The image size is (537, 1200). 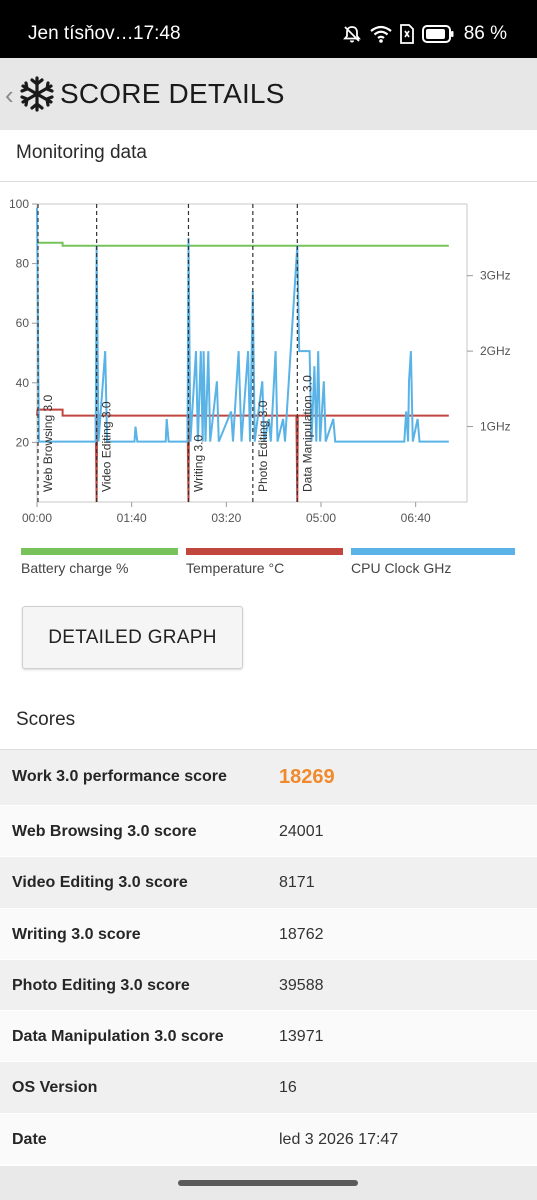 What do you see at coordinates (339, 1139) in the screenshot?
I see `score-value: led 3 2026 17:47` at bounding box center [339, 1139].